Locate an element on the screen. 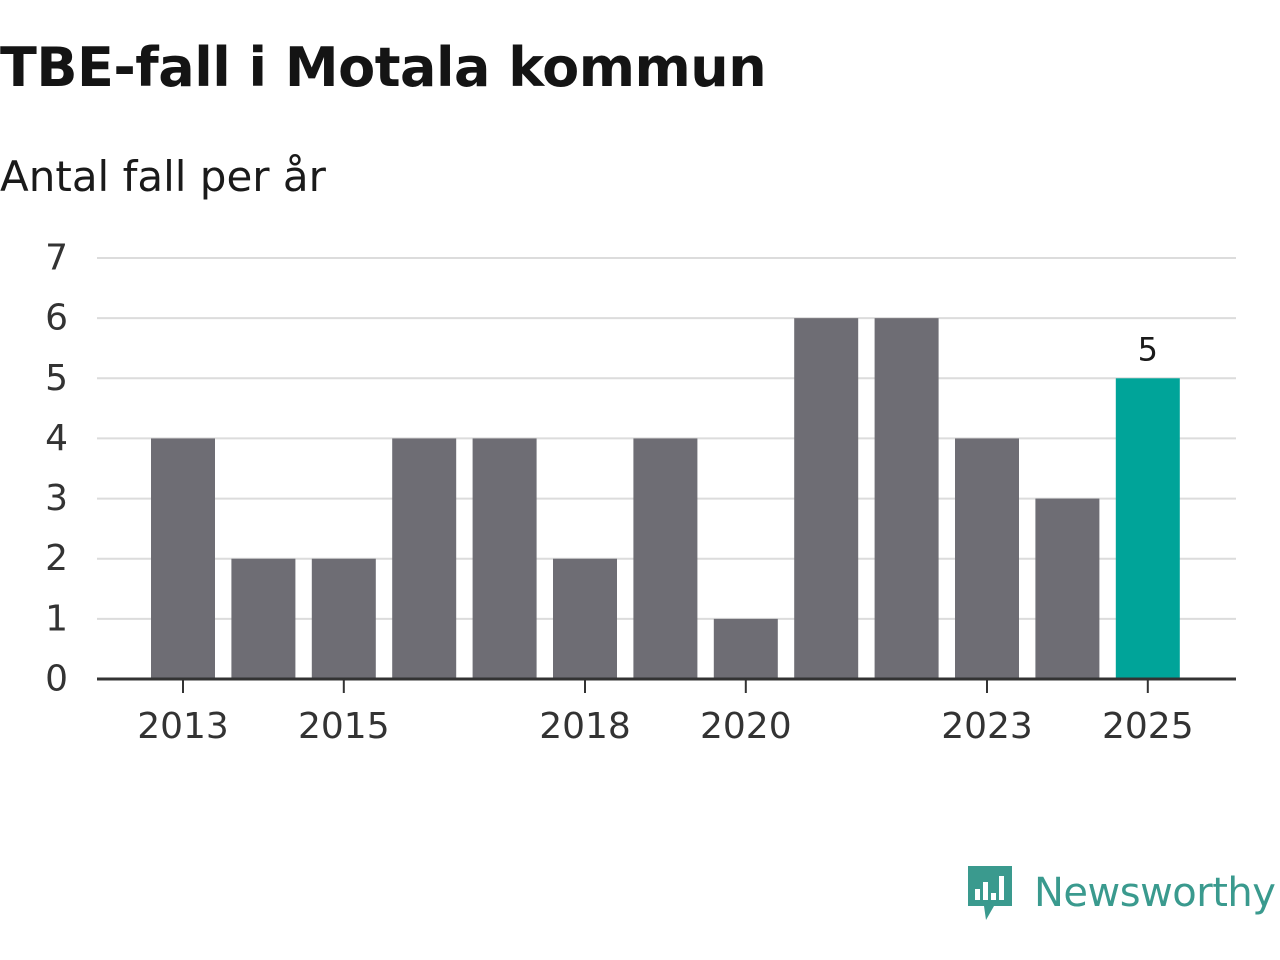  x-tick-label: 2023 is located at coordinates (987, 726).